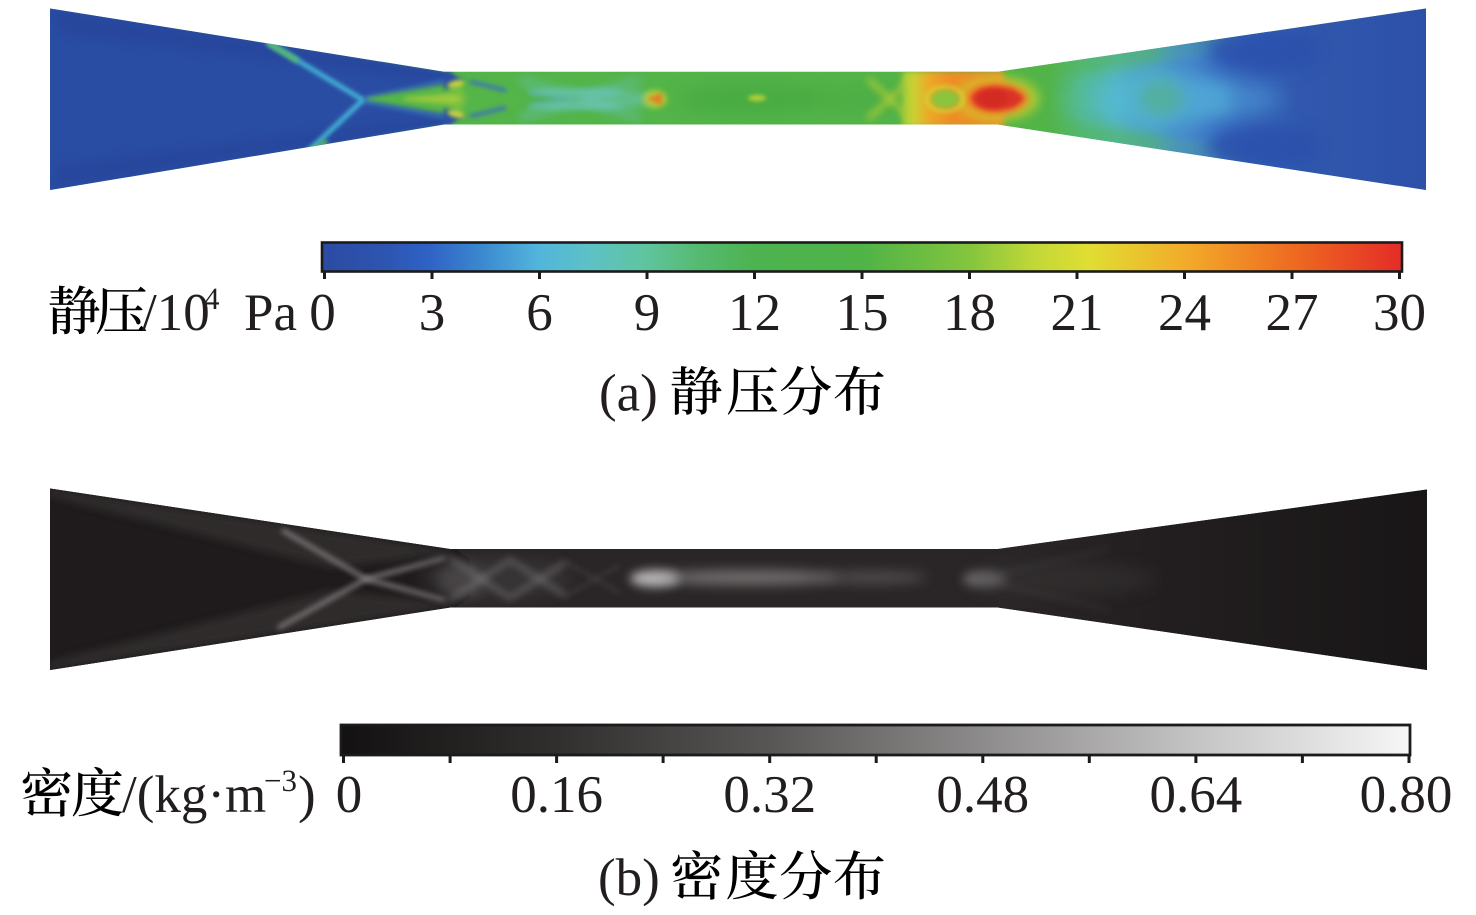 The width and height of the screenshot is (1476, 915). What do you see at coordinates (270, 313) in the screenshot?
I see `svg-text: Pa` at bounding box center [270, 313].